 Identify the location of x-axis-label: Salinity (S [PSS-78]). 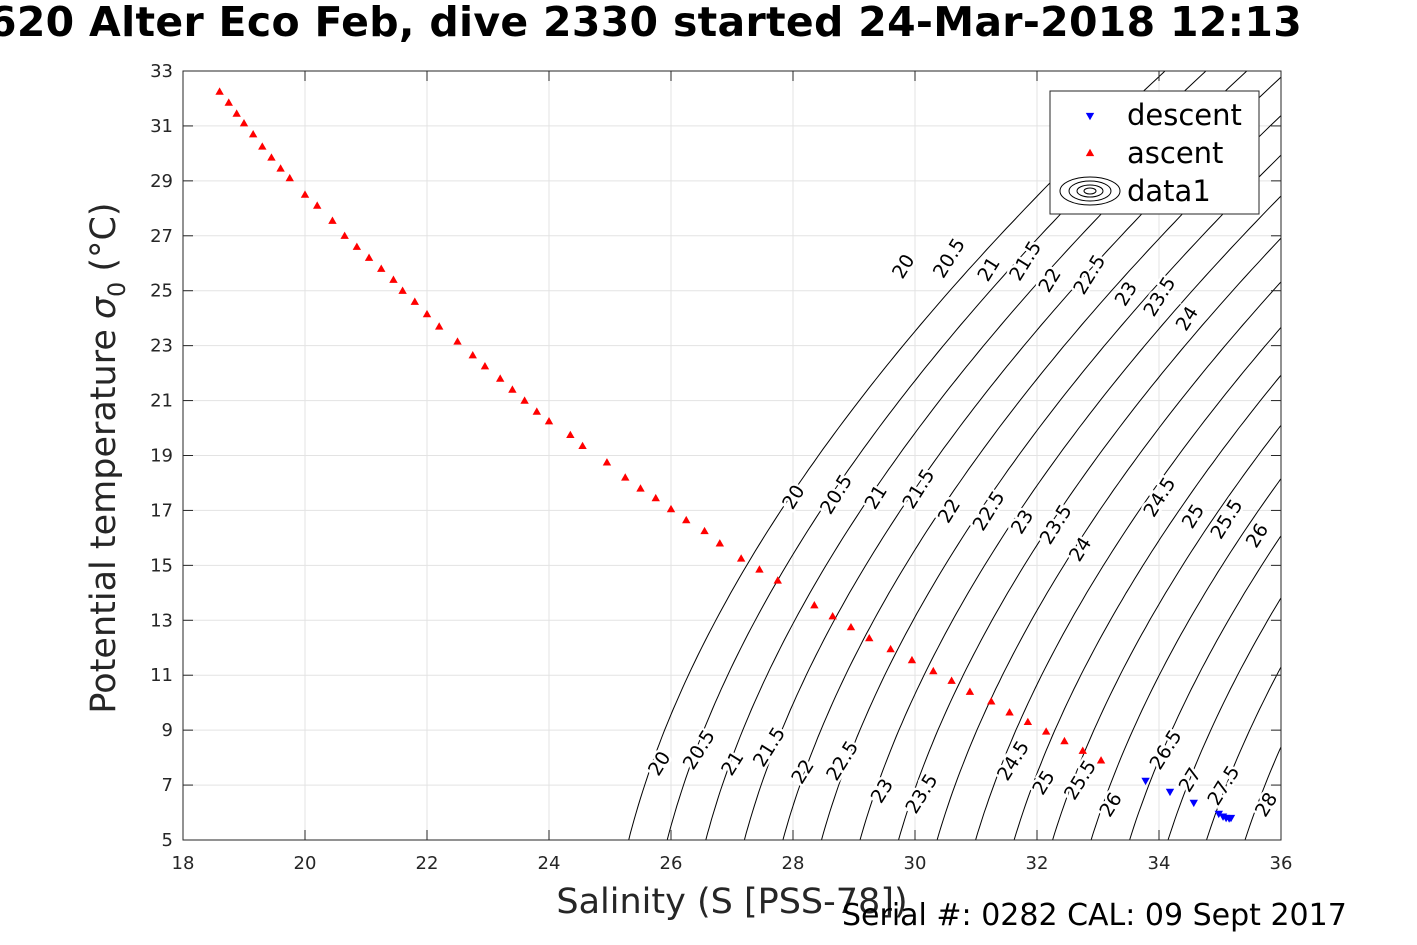
(731, 902).